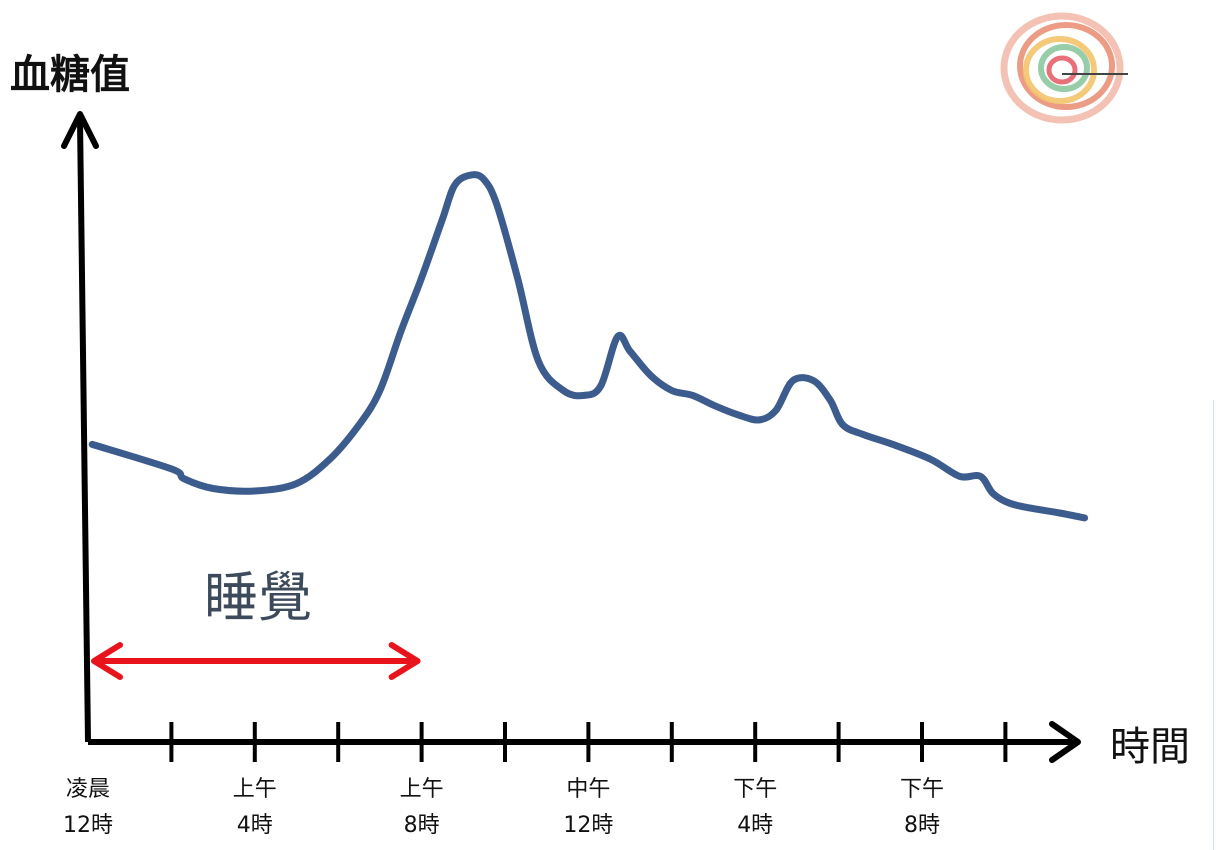  What do you see at coordinates (503, 807) in the screenshot?
I see `x-tick-labels: 凌晨 12時 上午 4時 上午 8時 中午 12時 下午 4時 下午 8時` at bounding box center [503, 807].